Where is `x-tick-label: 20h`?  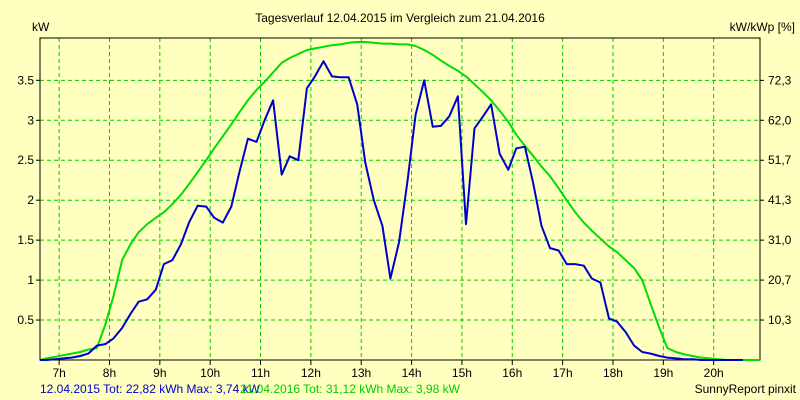 x-tick-label: 20h is located at coordinates (714, 373).